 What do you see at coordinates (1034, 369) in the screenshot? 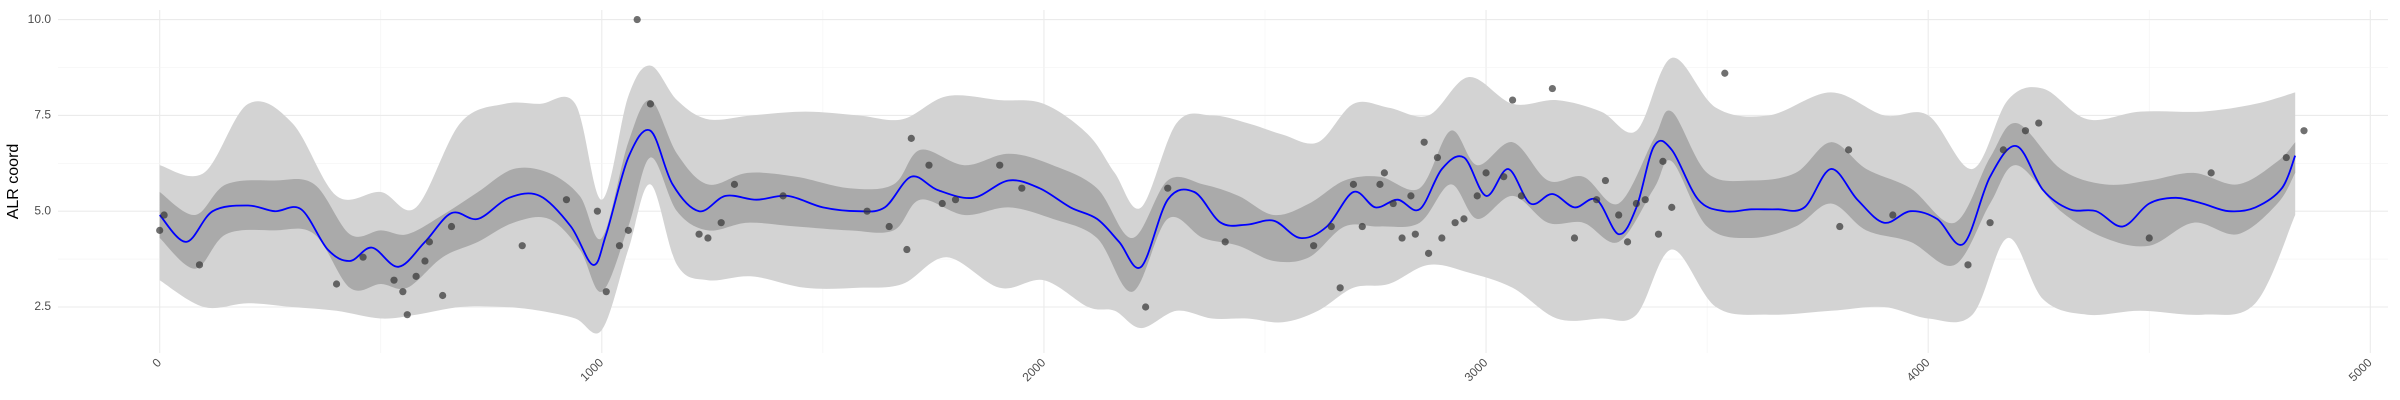
I see `x-tick-label: 2000` at bounding box center [1034, 369].